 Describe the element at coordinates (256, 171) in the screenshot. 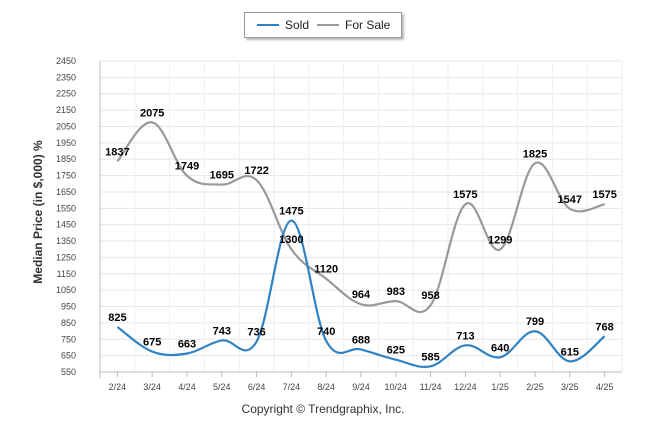

I see `data-label-for-sale: 1722` at that location.